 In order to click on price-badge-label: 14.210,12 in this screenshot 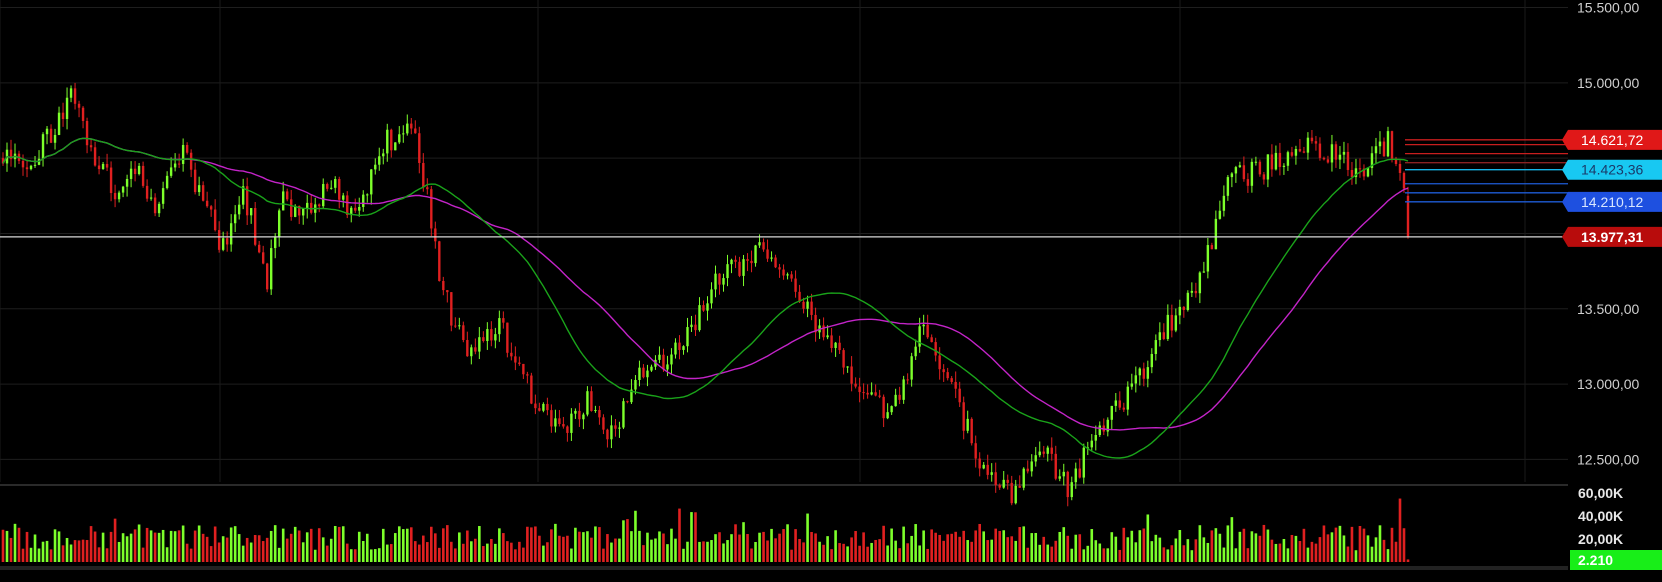, I will do `click(1612, 202)`.